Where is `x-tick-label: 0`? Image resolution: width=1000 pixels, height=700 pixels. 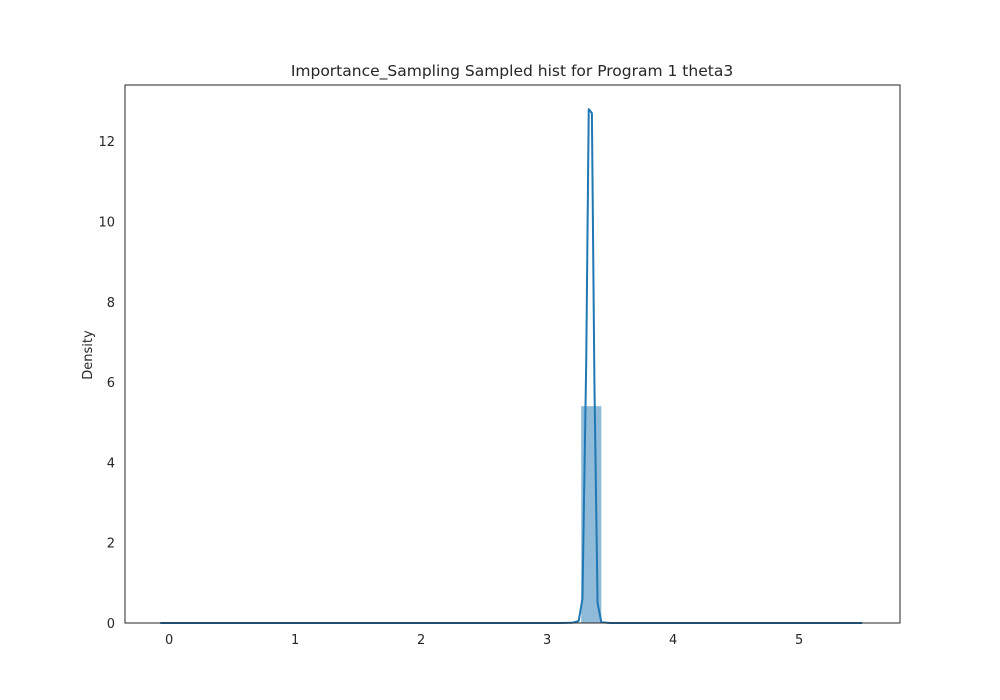 x-tick-label: 0 is located at coordinates (169, 640).